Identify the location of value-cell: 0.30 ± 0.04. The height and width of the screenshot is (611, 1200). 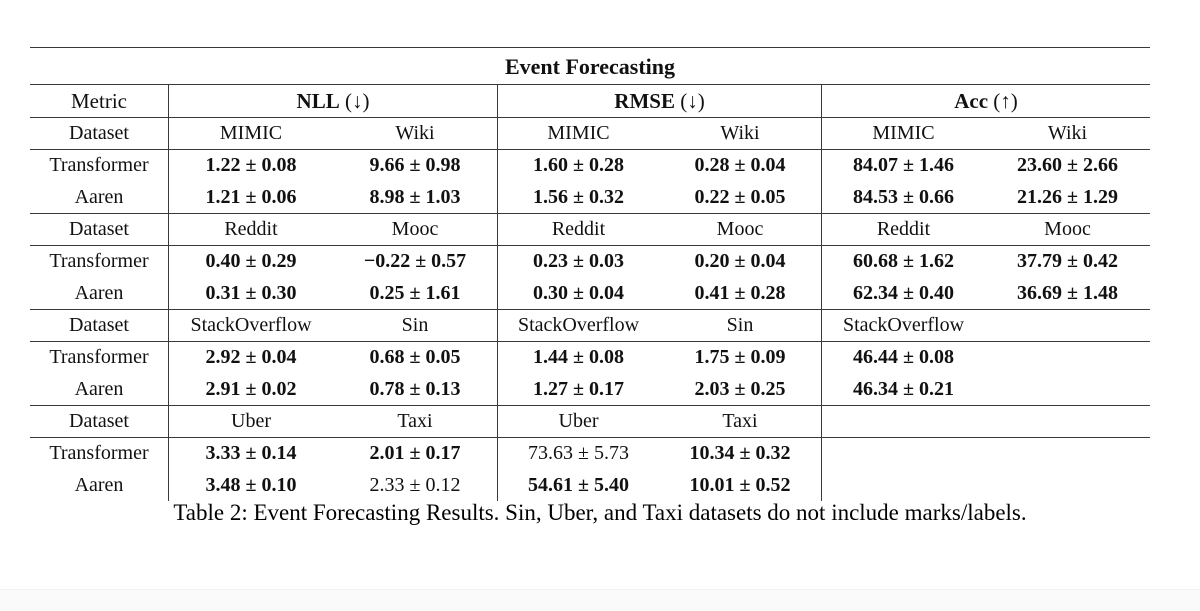
(578, 293).